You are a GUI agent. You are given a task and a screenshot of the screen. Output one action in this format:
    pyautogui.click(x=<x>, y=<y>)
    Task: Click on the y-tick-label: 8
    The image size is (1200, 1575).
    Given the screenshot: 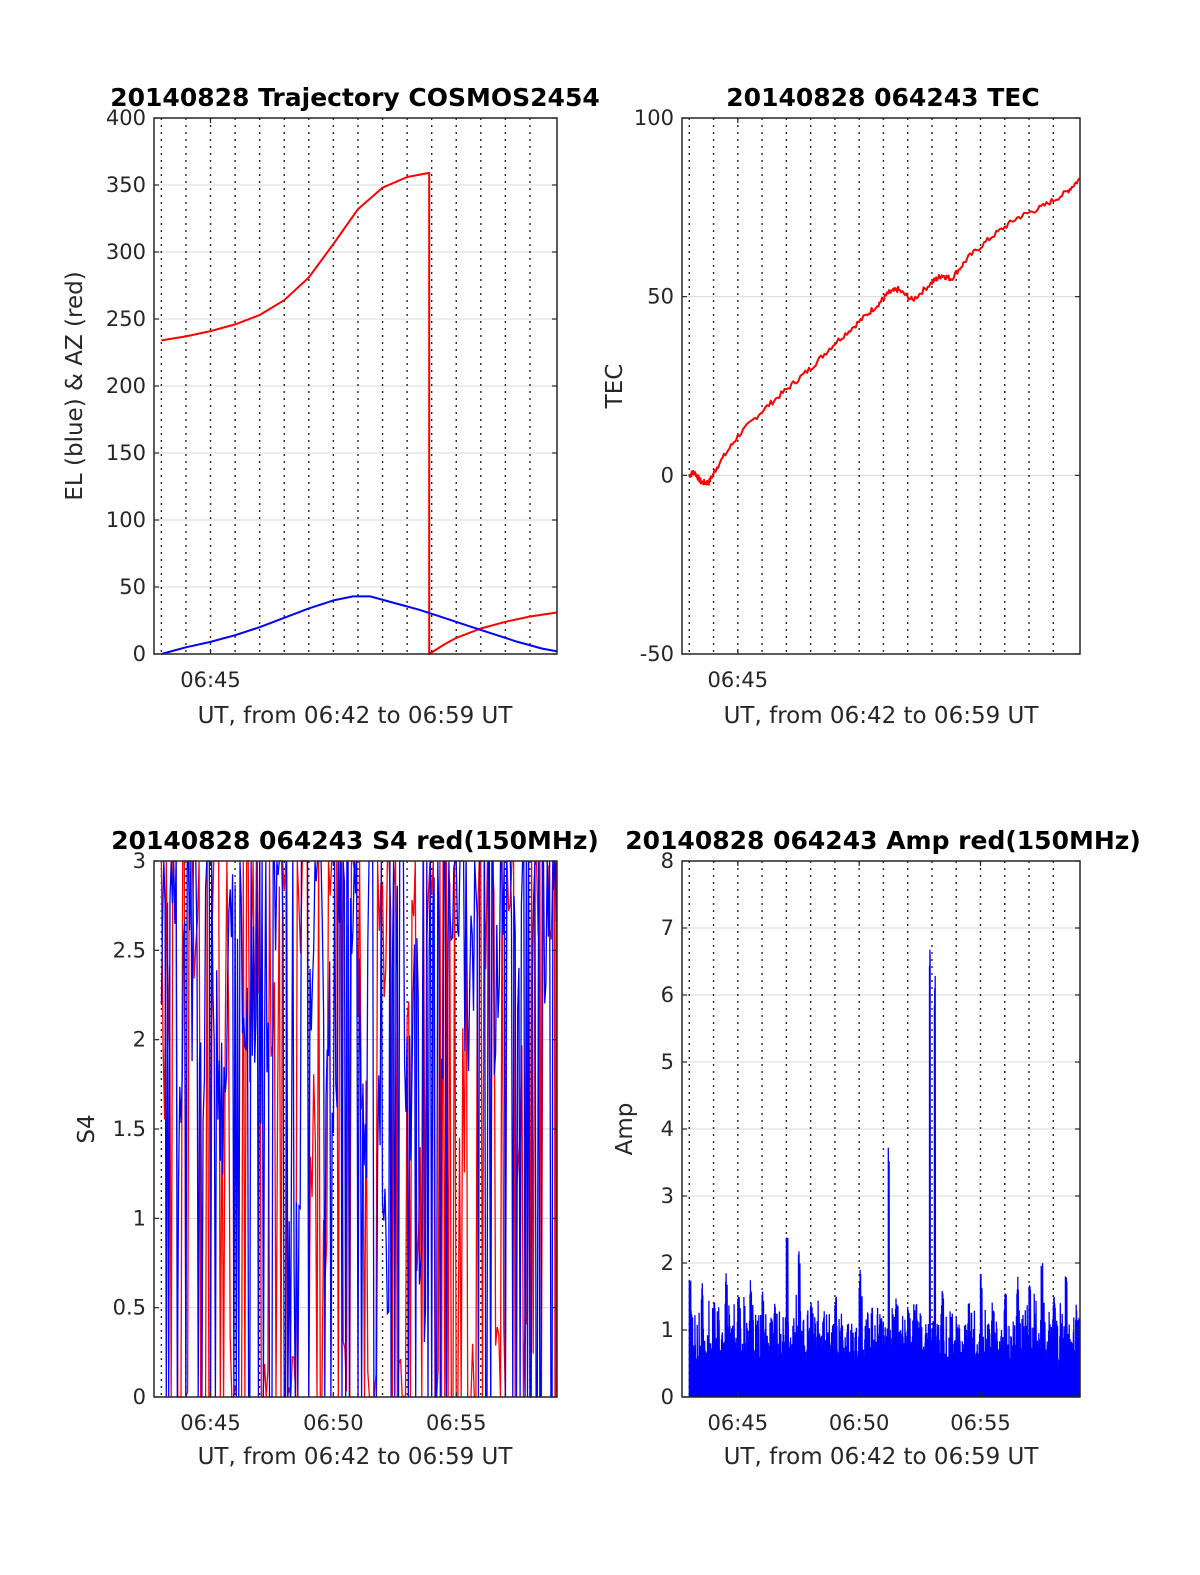 What is the action you would take?
    pyautogui.click(x=667, y=861)
    